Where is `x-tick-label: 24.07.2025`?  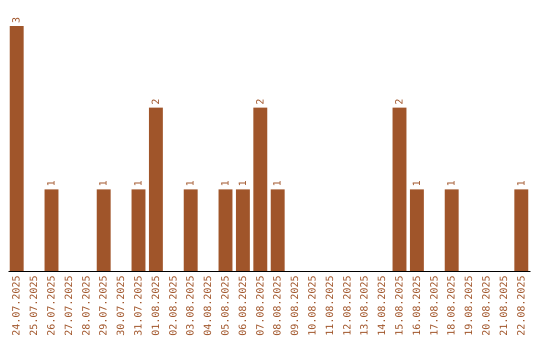 x-tick-label: 24.07.2025 is located at coordinates (17, 306).